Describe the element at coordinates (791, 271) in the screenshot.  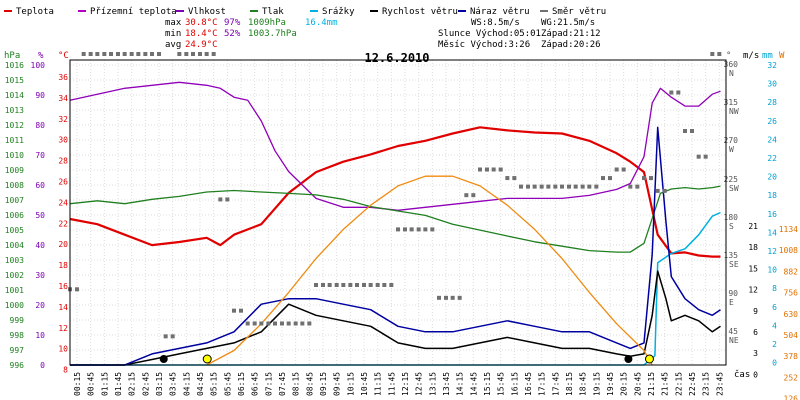
I see `tick-w: 882` at that location.